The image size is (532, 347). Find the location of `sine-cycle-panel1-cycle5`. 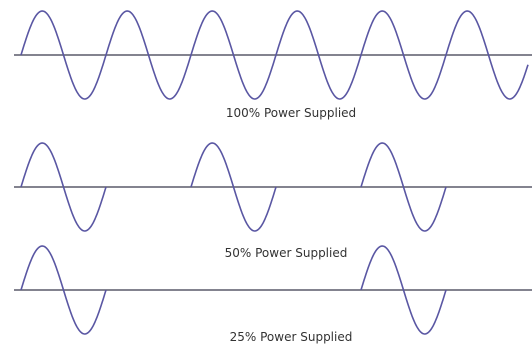

sine-cycle-panel1-cycle5 is located at coordinates (403, 55).